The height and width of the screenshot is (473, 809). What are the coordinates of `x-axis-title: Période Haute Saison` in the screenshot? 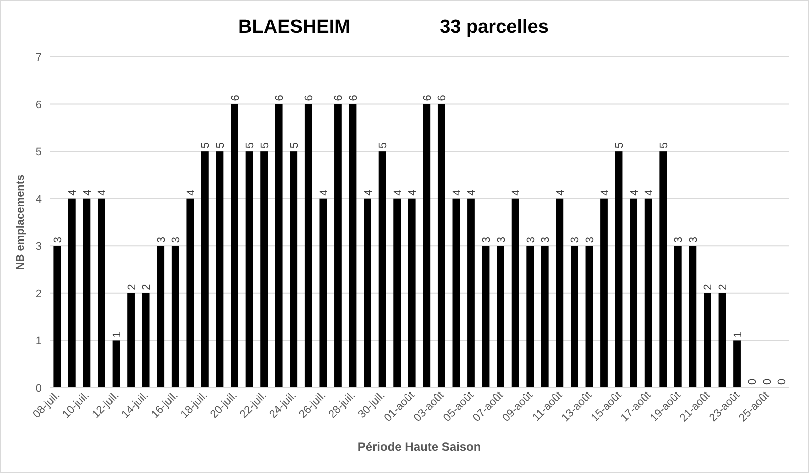 It's located at (420, 447).